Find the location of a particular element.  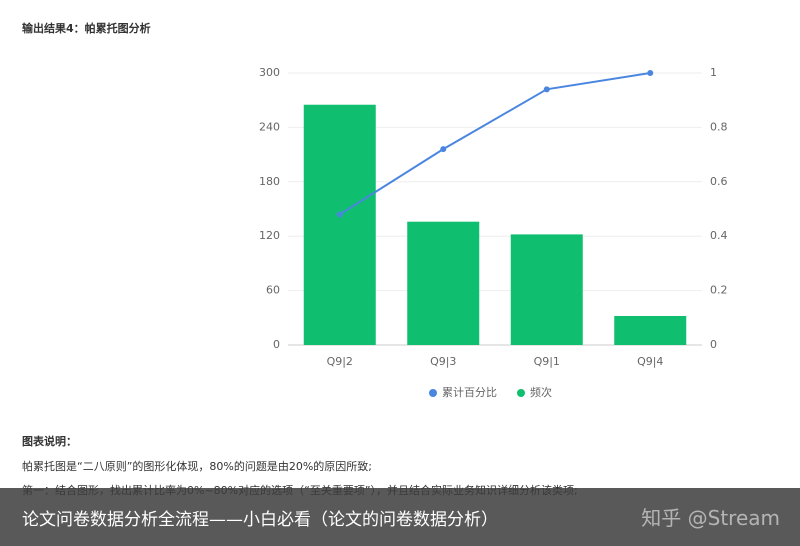

y-tick-label: 240 is located at coordinates (269, 126).